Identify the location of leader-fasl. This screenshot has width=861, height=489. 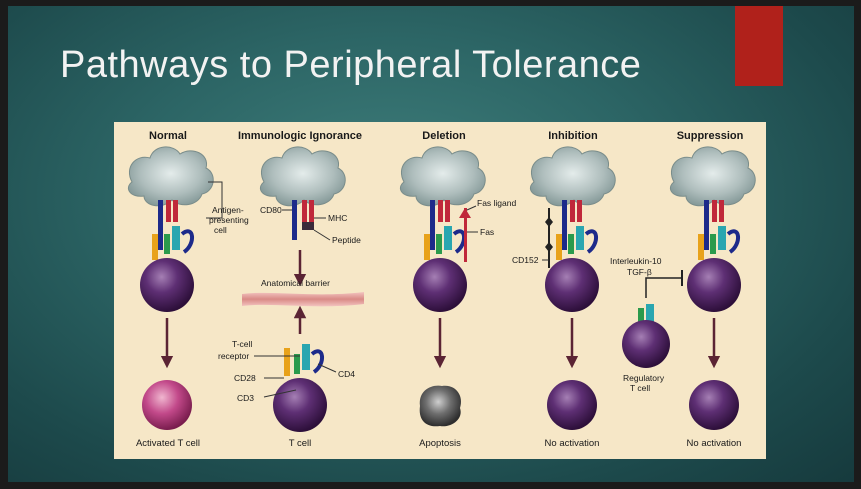
(471, 208).